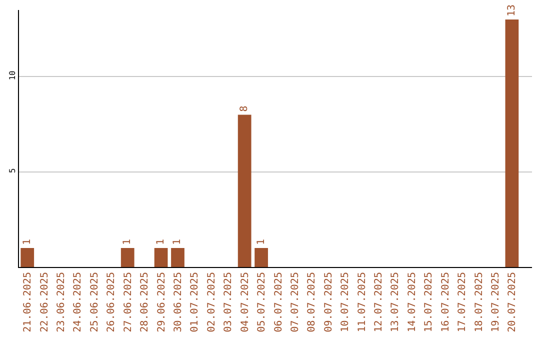 The width and height of the screenshot is (540, 340). I want to click on x-tick-label: 22.06.2025, so click(44, 302).